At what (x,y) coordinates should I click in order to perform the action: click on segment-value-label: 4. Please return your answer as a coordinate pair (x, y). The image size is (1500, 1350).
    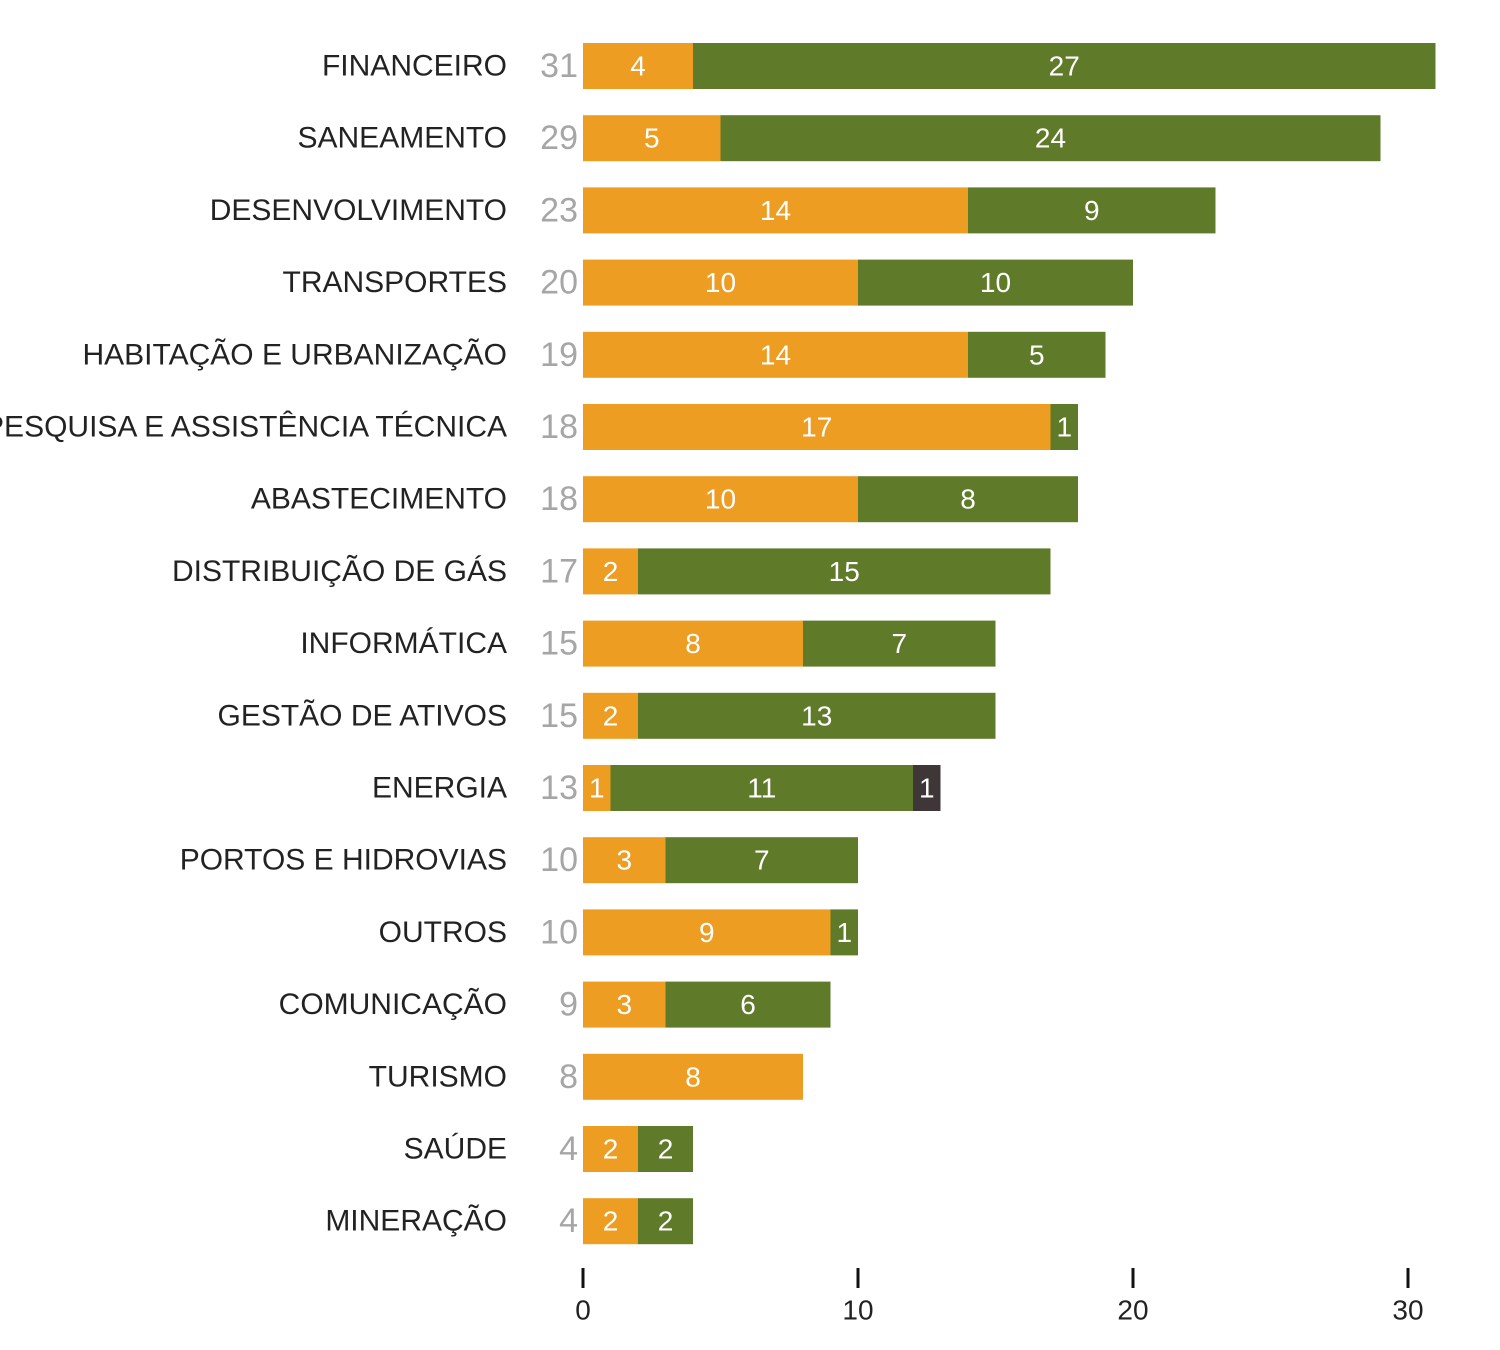
    Looking at the image, I should click on (638, 66).